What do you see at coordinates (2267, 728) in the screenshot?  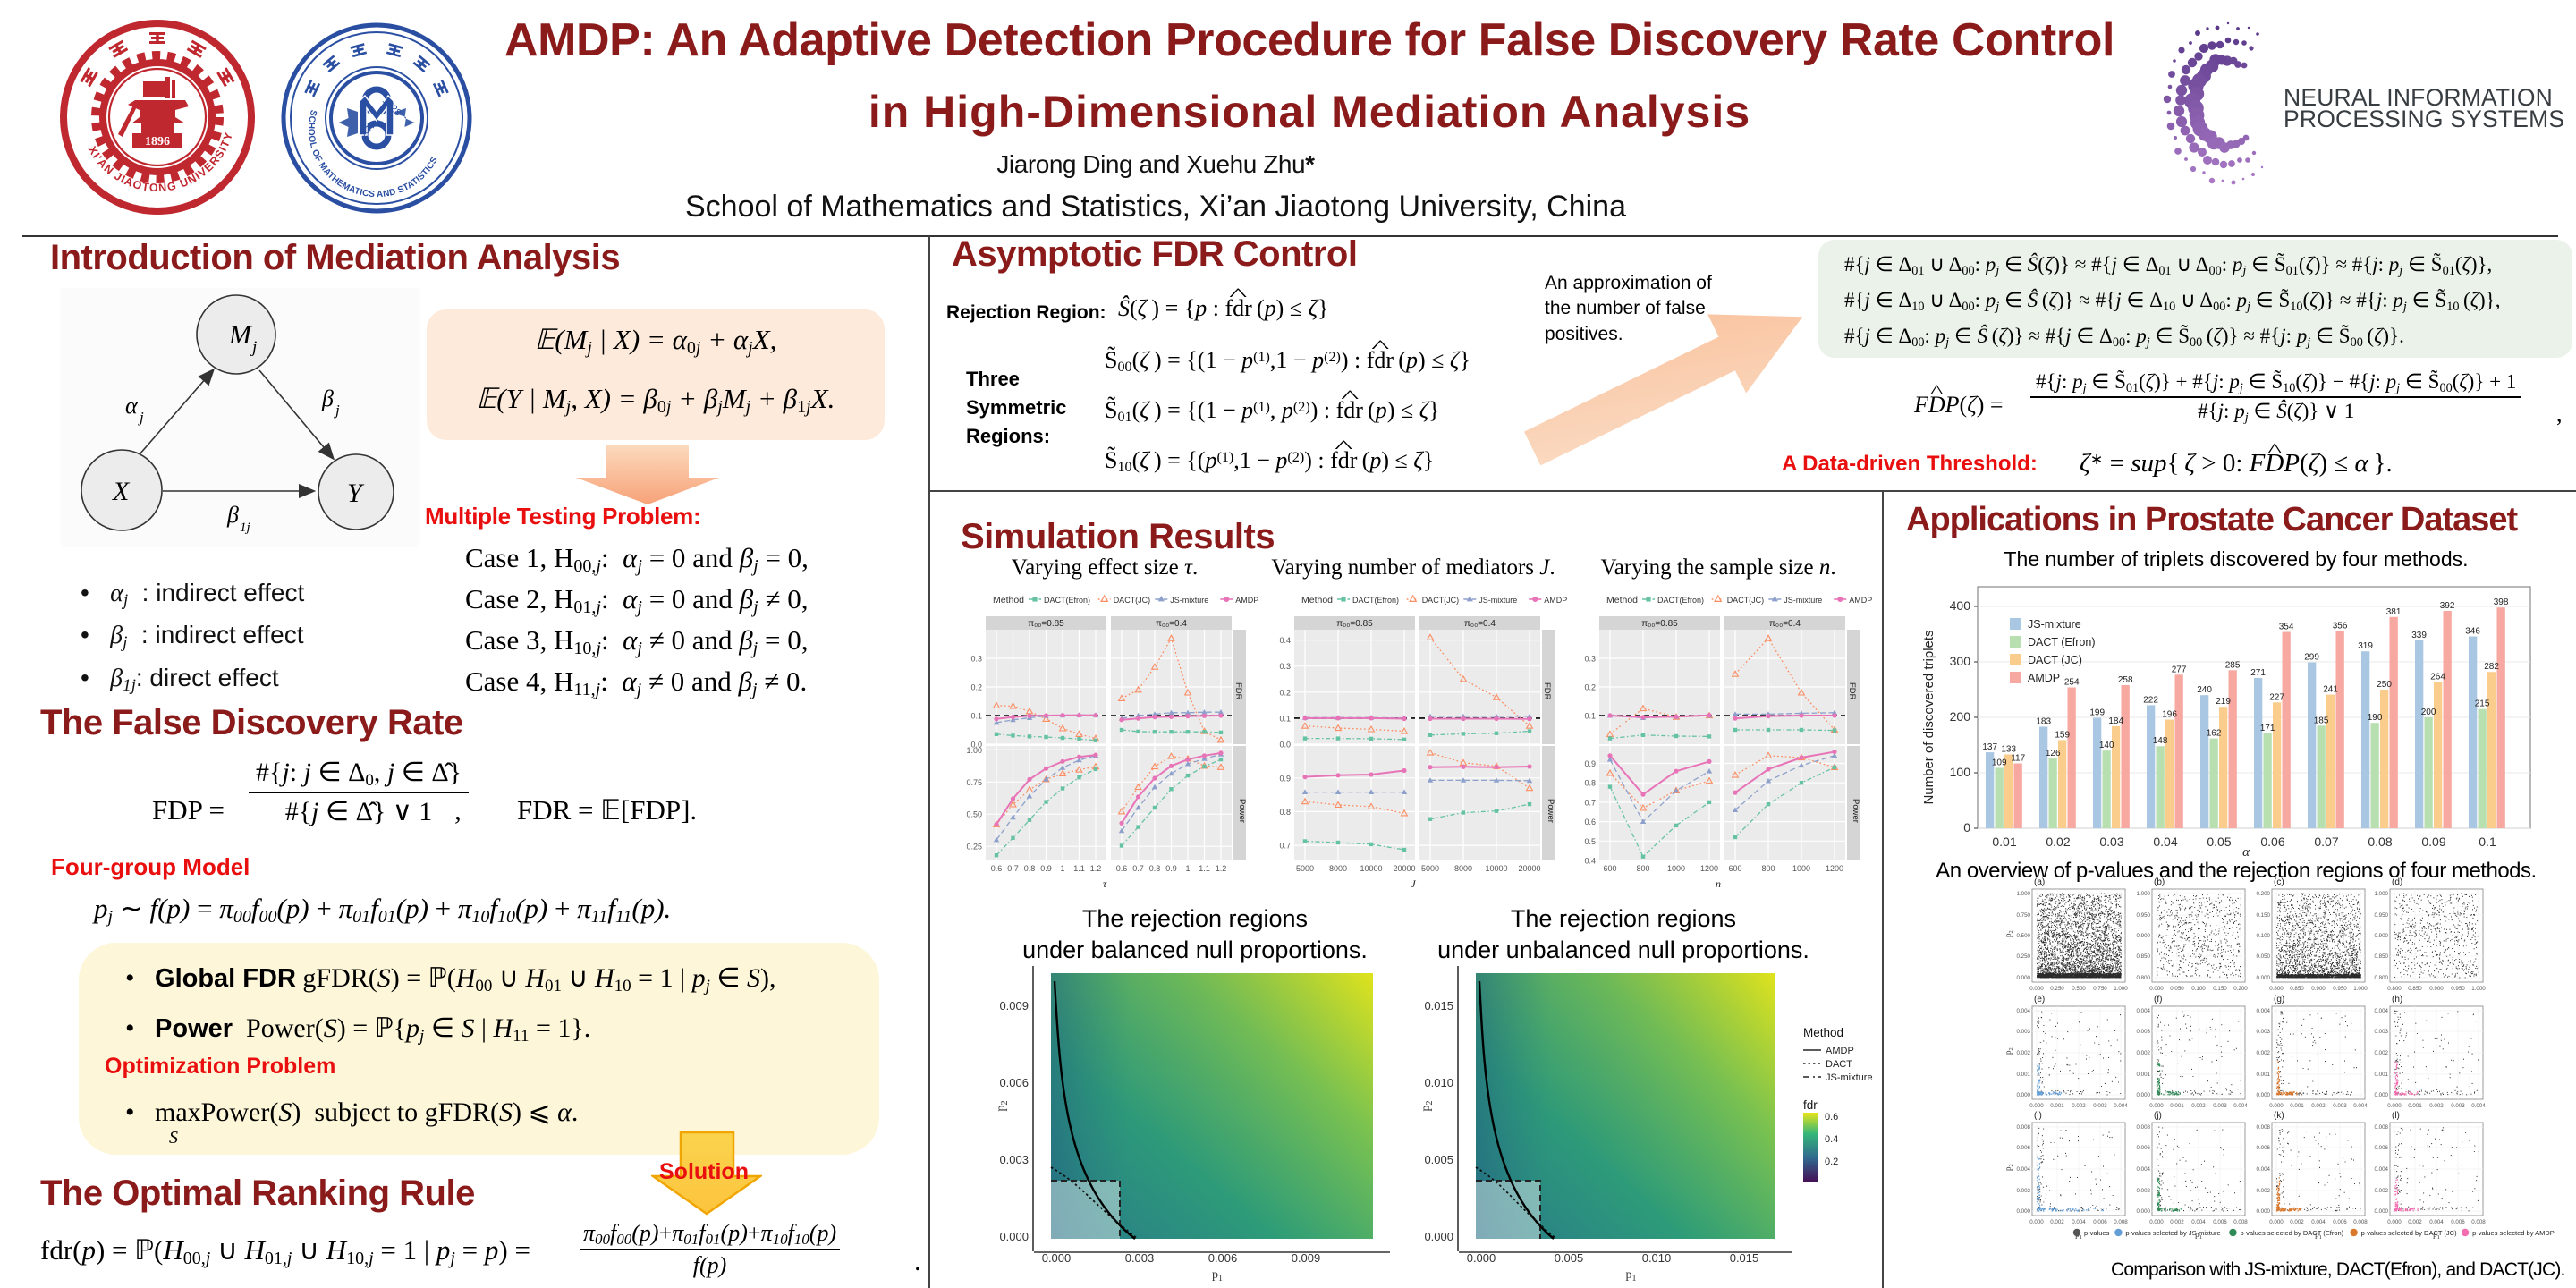 I see `svg-text: 171` at bounding box center [2267, 728].